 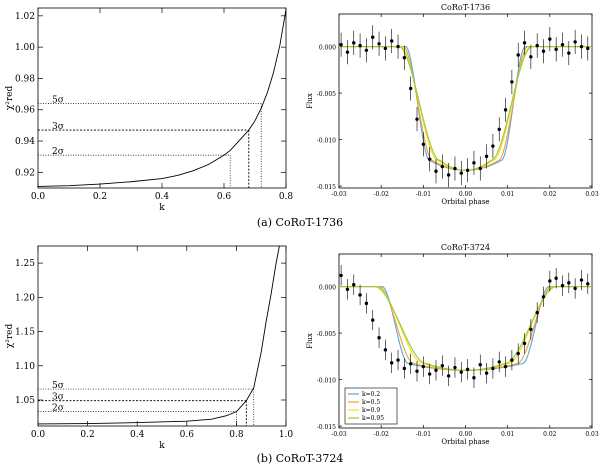 What do you see at coordinates (550, 194) in the screenshot?
I see `x-tick-label-1: 0.02` at bounding box center [550, 194].